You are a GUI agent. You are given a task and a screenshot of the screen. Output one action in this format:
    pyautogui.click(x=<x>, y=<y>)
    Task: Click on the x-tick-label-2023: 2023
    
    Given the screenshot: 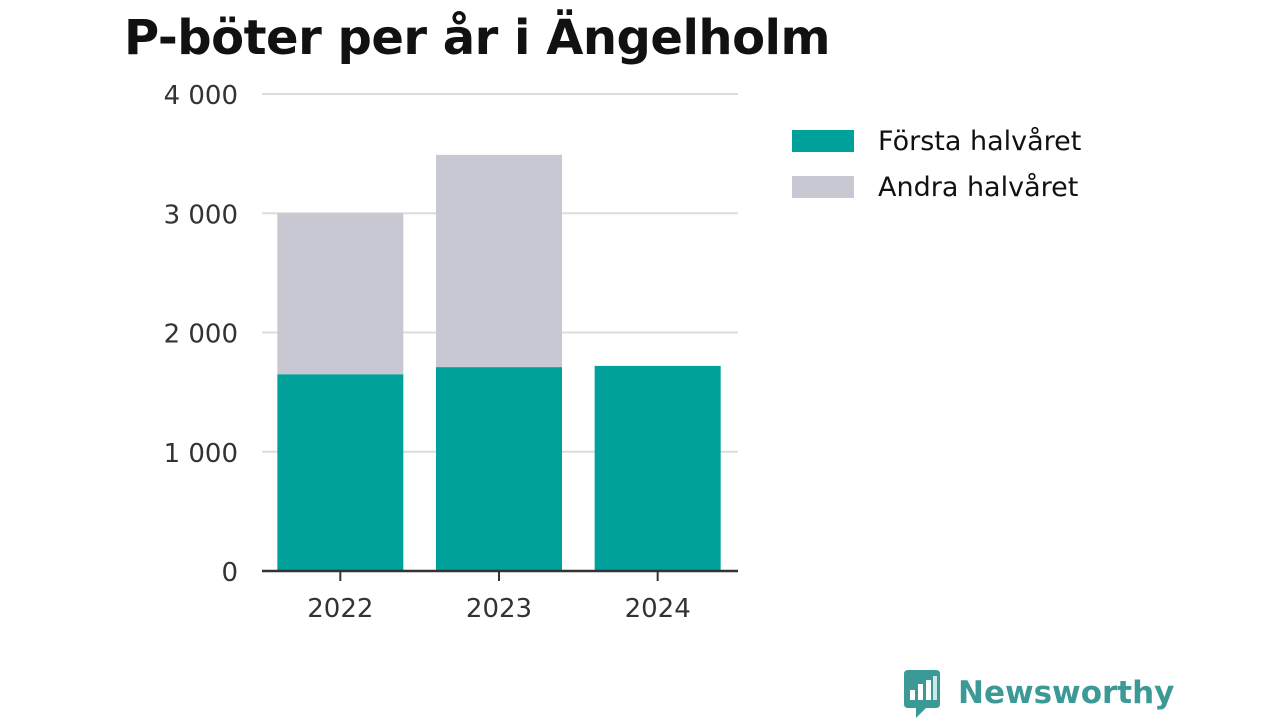 What is the action you would take?
    pyautogui.click(x=499, y=609)
    